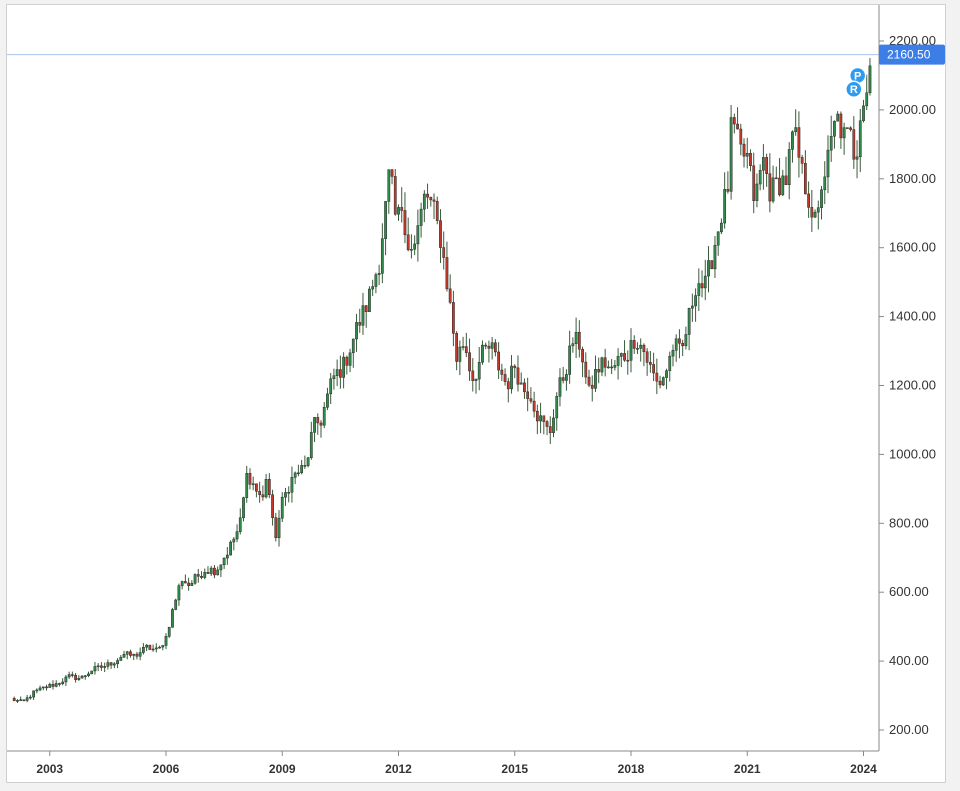 The height and width of the screenshot is (791, 960). What do you see at coordinates (912, 316) in the screenshot?
I see `y-tick-label: 1400.00` at bounding box center [912, 316].